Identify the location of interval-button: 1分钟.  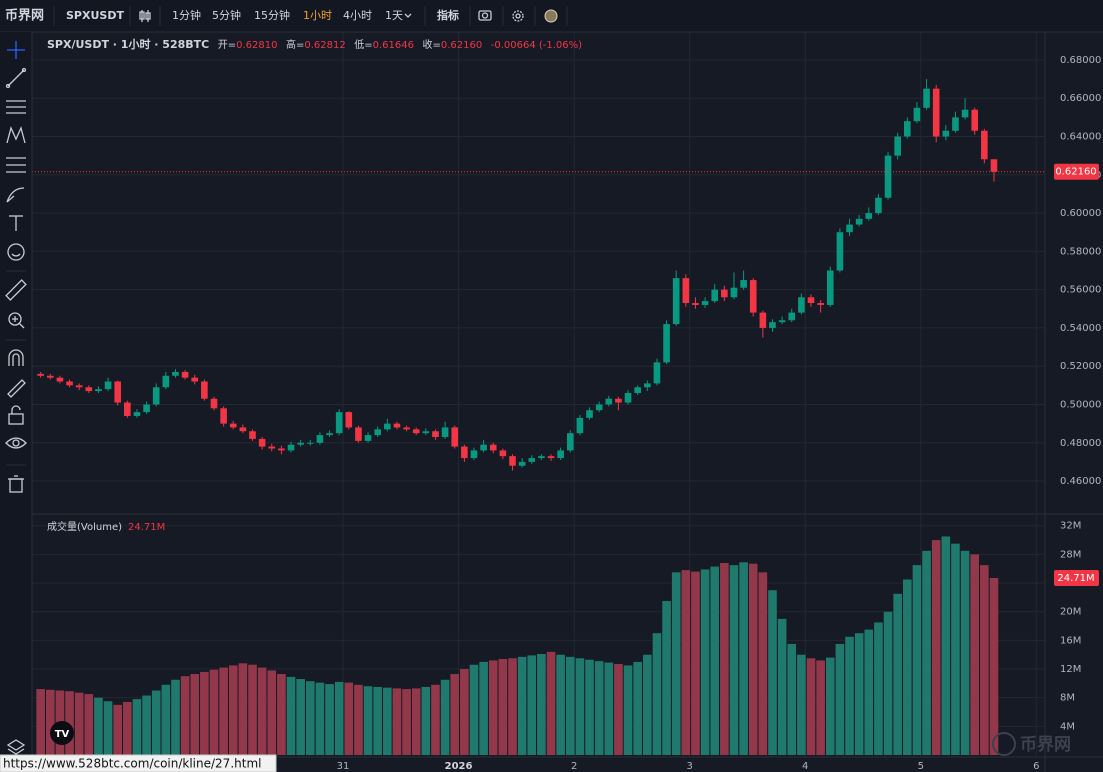
(186, 15).